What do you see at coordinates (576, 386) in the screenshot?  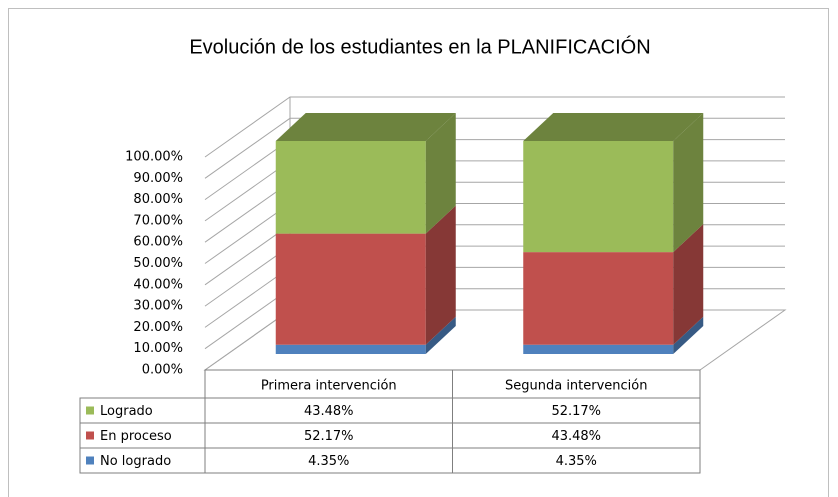 I see `table-header: Segunda intervención` at bounding box center [576, 386].